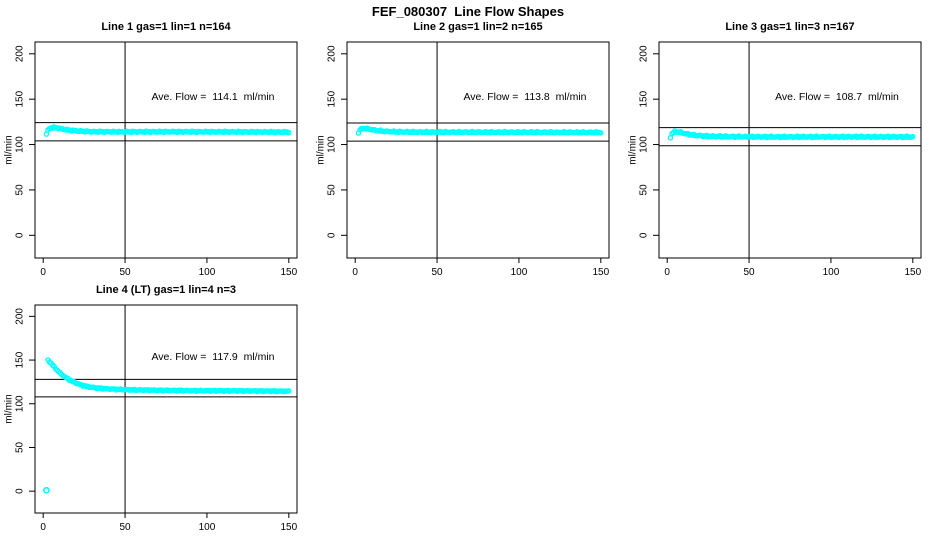  Describe the element at coordinates (9, 150) in the screenshot. I see `y-axis-label-line1: ml/min` at that location.